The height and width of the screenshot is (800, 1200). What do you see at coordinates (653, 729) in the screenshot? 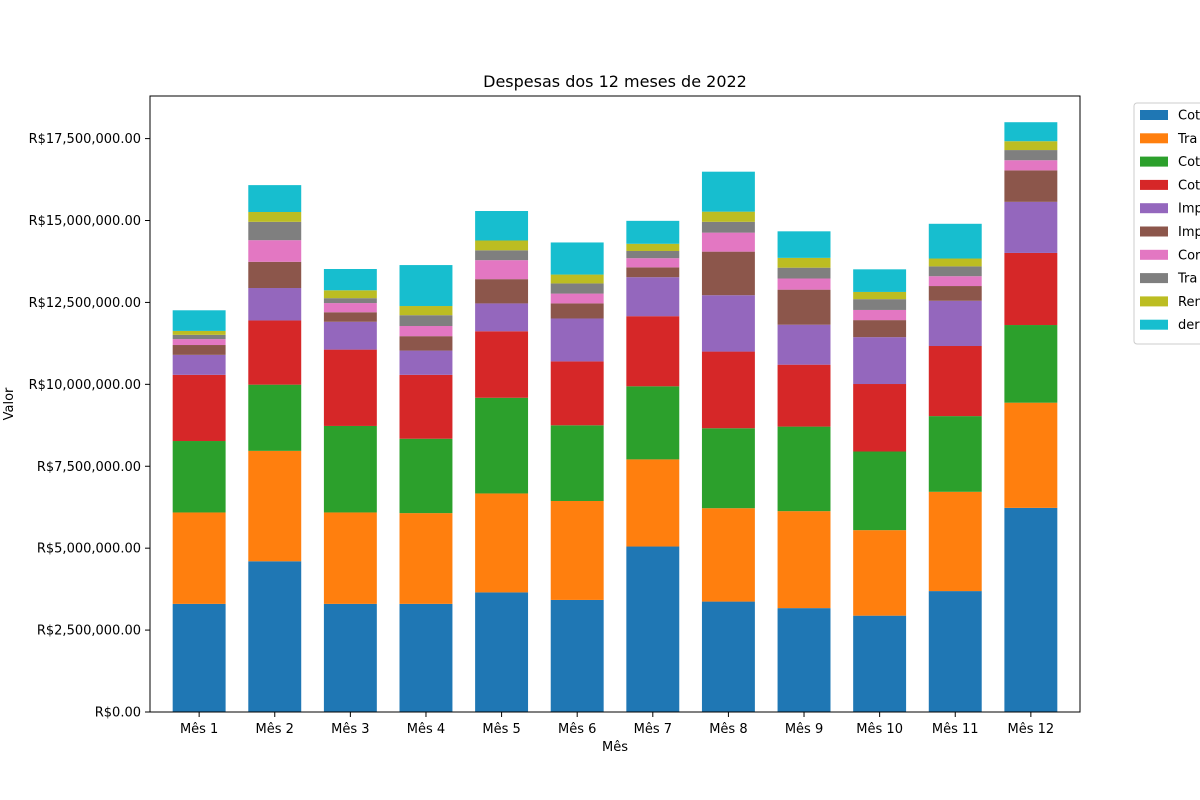
I see `x-tick-label: Mês 7` at bounding box center [653, 729].